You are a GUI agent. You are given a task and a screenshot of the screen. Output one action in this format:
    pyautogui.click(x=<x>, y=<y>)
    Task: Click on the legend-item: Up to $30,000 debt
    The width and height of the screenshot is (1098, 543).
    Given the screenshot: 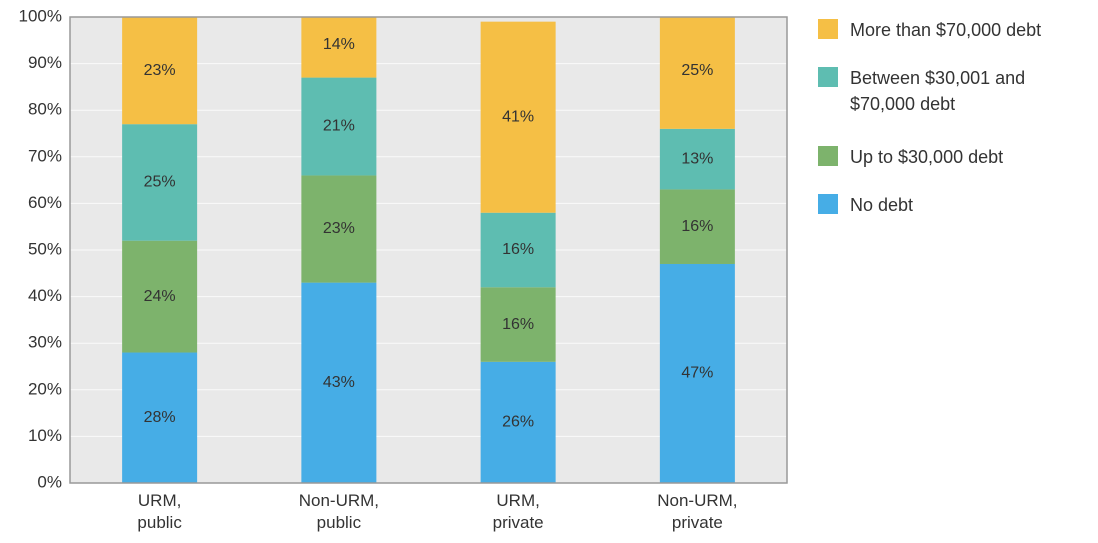 What is the action you would take?
    pyautogui.click(x=954, y=157)
    